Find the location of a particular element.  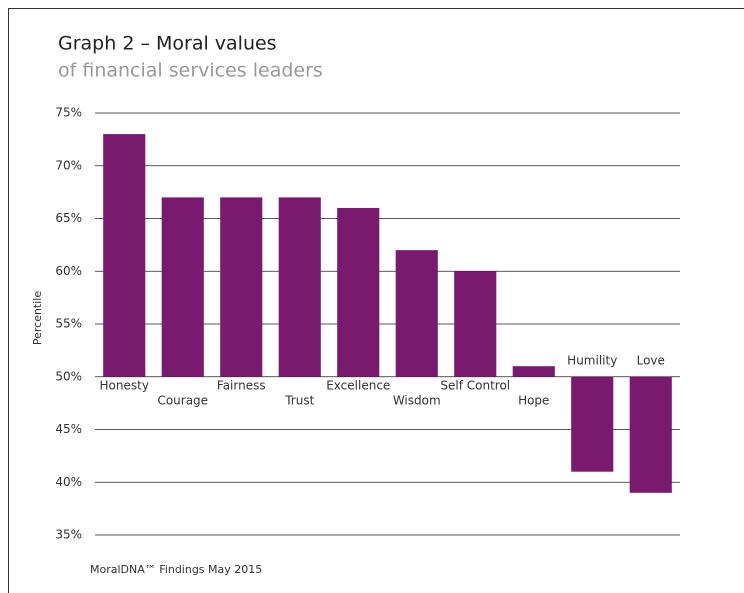

x-tick-label: Courage is located at coordinates (182, 400).